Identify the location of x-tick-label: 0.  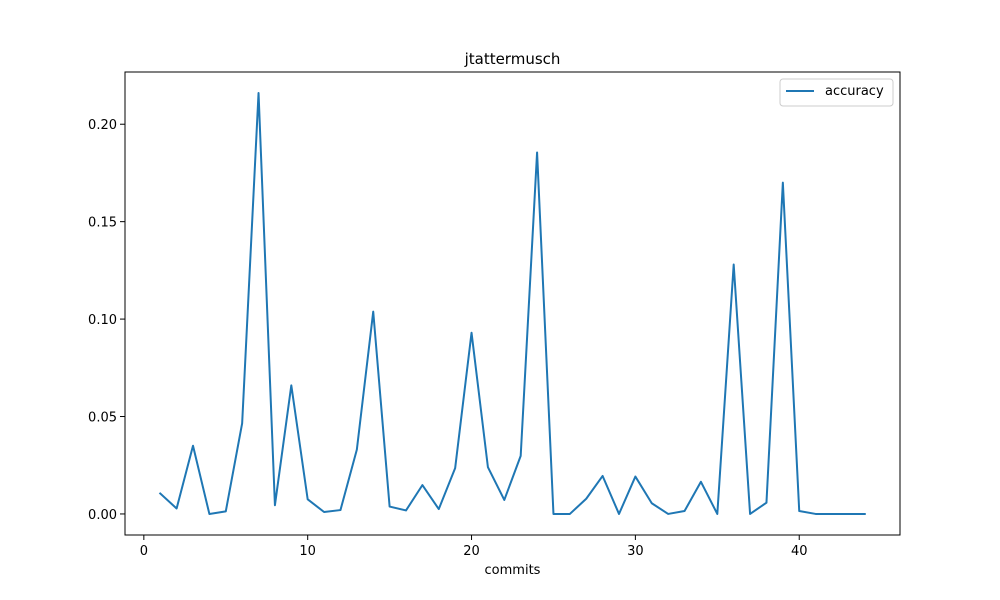
(144, 551).